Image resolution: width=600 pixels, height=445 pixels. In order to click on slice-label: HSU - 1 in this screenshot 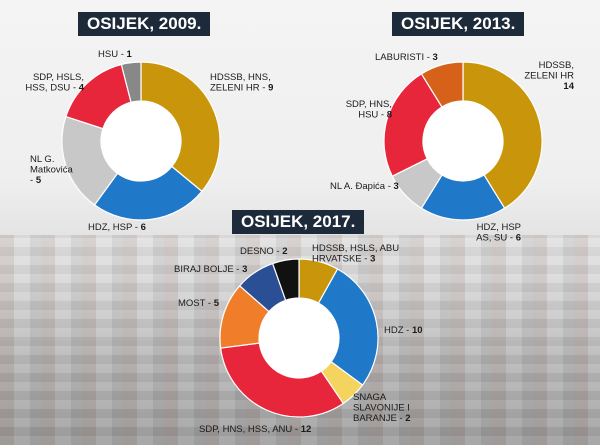, I will do `click(115, 54)`.